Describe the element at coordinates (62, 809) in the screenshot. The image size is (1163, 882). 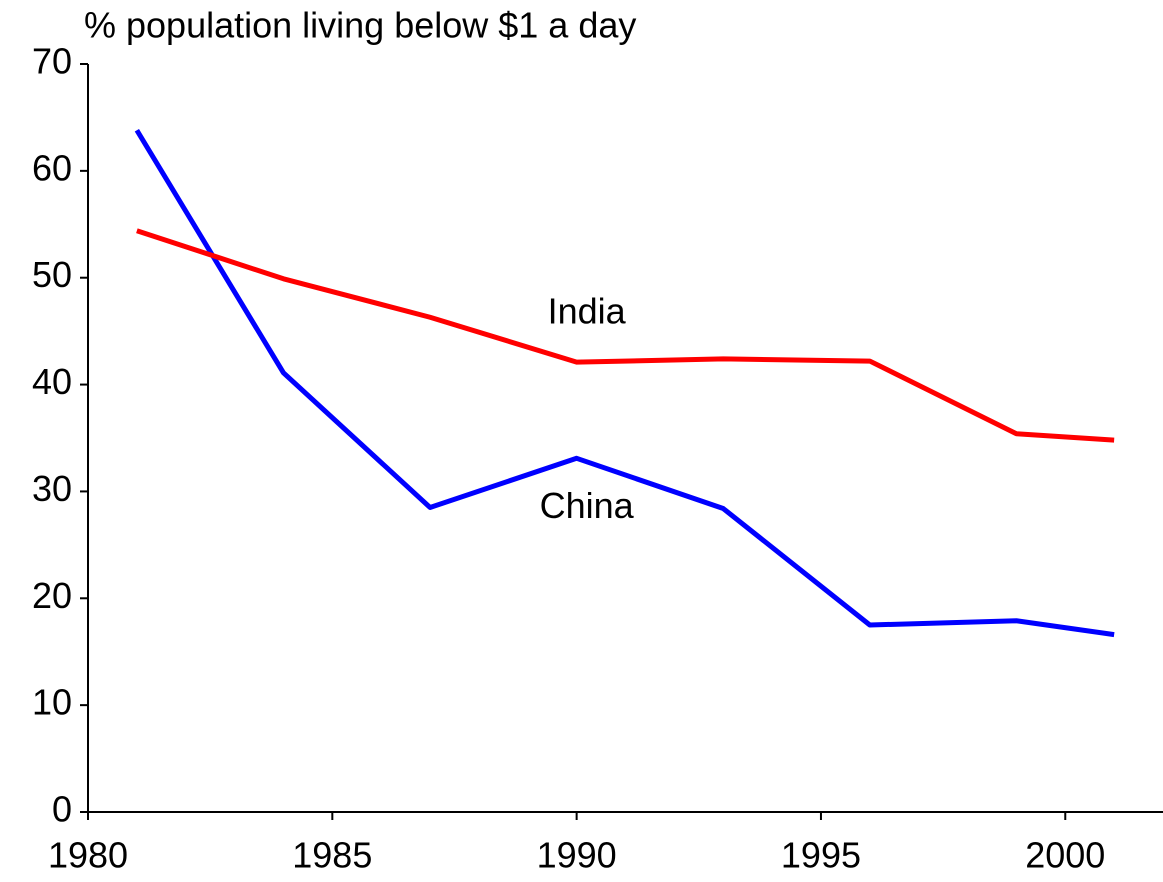
I see `y-tick-label: 0` at that location.